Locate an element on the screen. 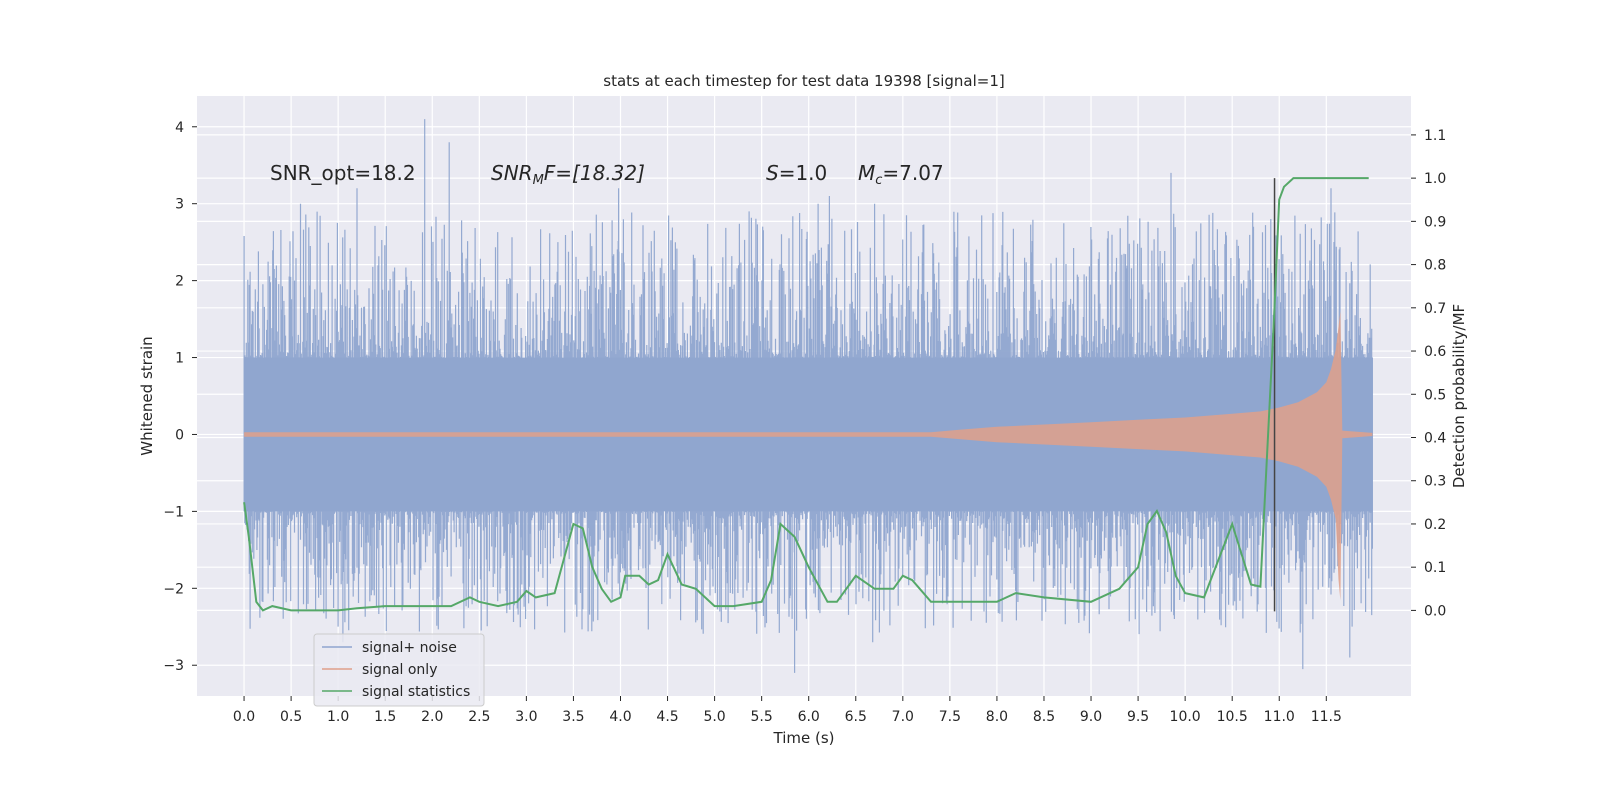  x-tick-label: 5.5 is located at coordinates (762, 717).